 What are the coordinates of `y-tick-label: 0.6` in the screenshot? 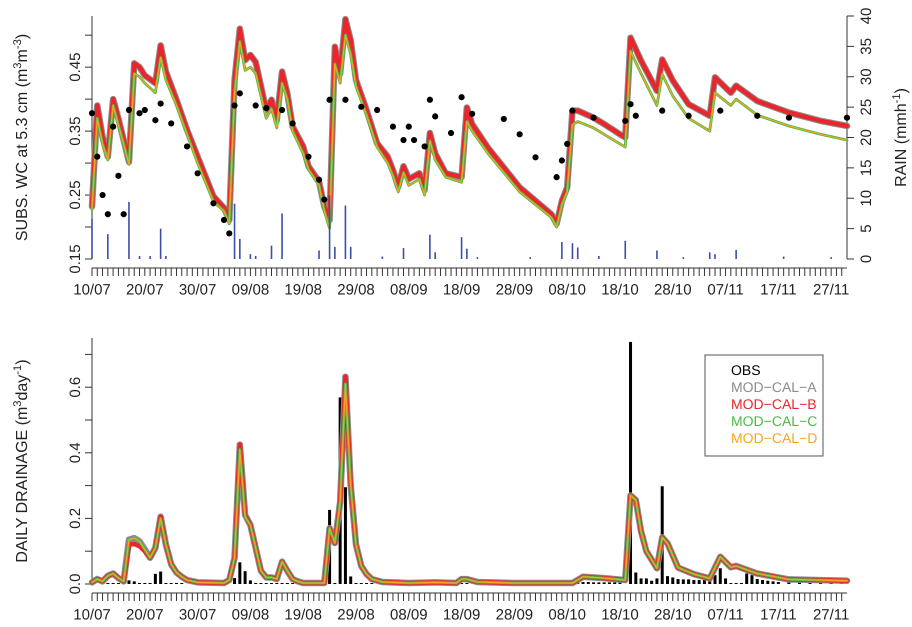 It's located at (75, 387).